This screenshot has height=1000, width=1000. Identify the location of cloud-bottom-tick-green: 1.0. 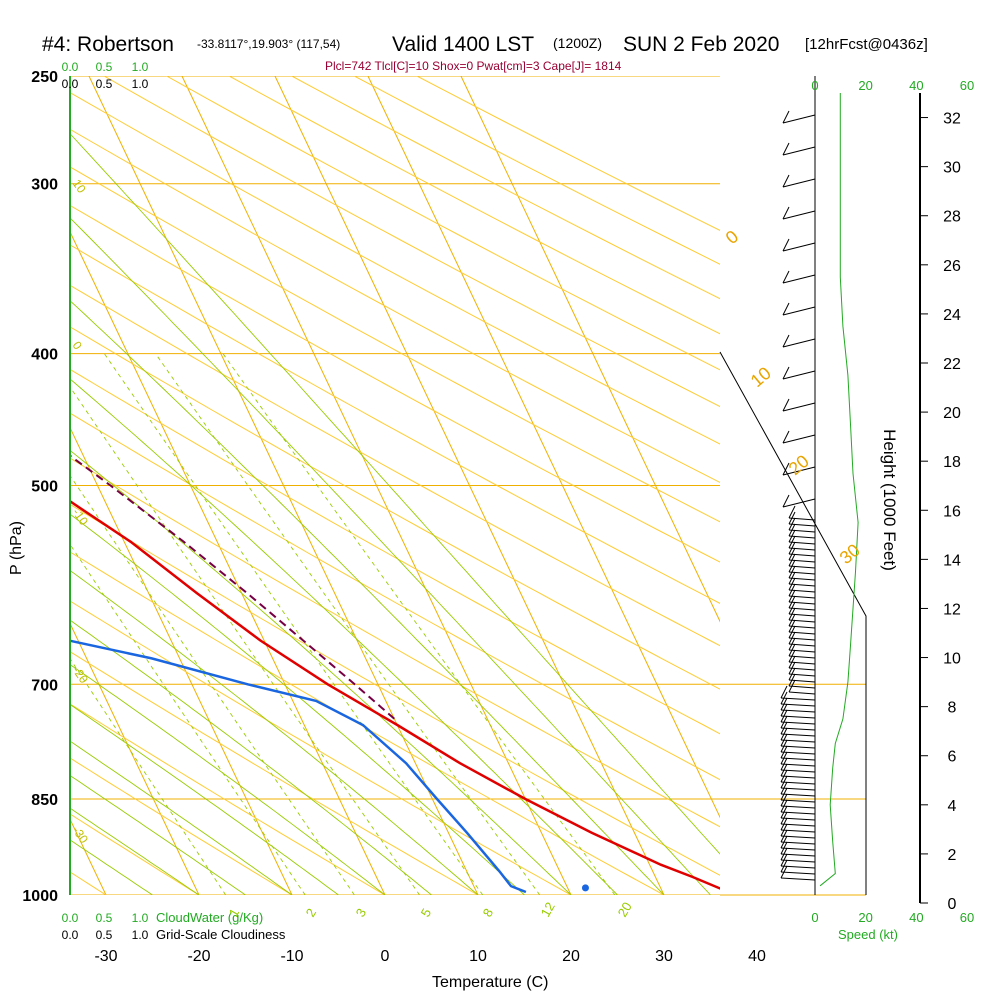
(140, 918).